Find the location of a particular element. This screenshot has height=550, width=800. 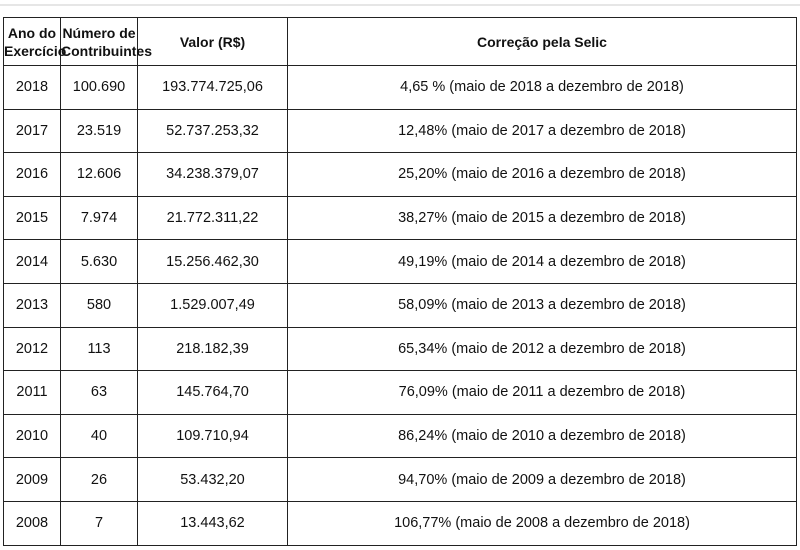

cell-contributors: 580 is located at coordinates (99, 305).